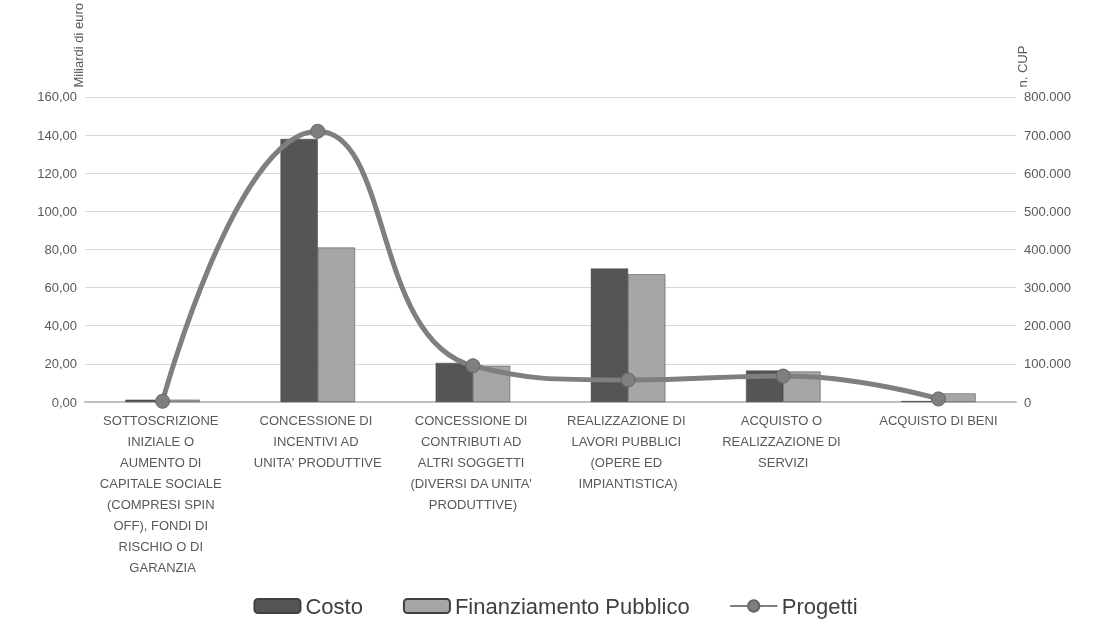  Describe the element at coordinates (78, 45) in the screenshot. I see `y-axis-title: Miliardi di euro` at that location.